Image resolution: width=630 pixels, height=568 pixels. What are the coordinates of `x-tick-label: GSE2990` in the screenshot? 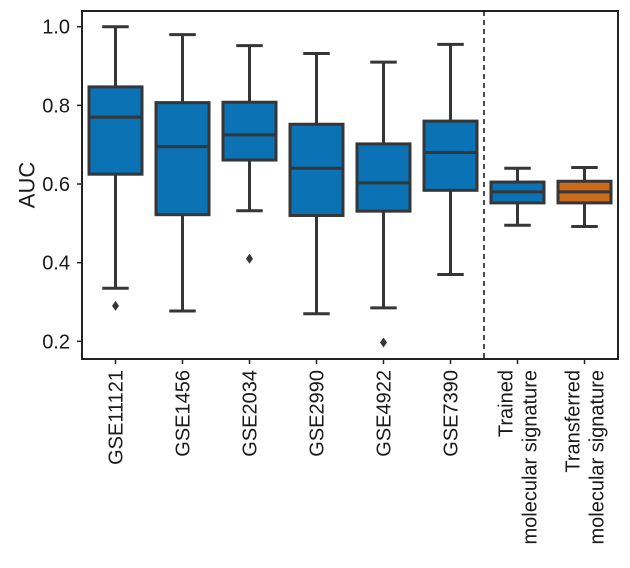 It's located at (318, 413).